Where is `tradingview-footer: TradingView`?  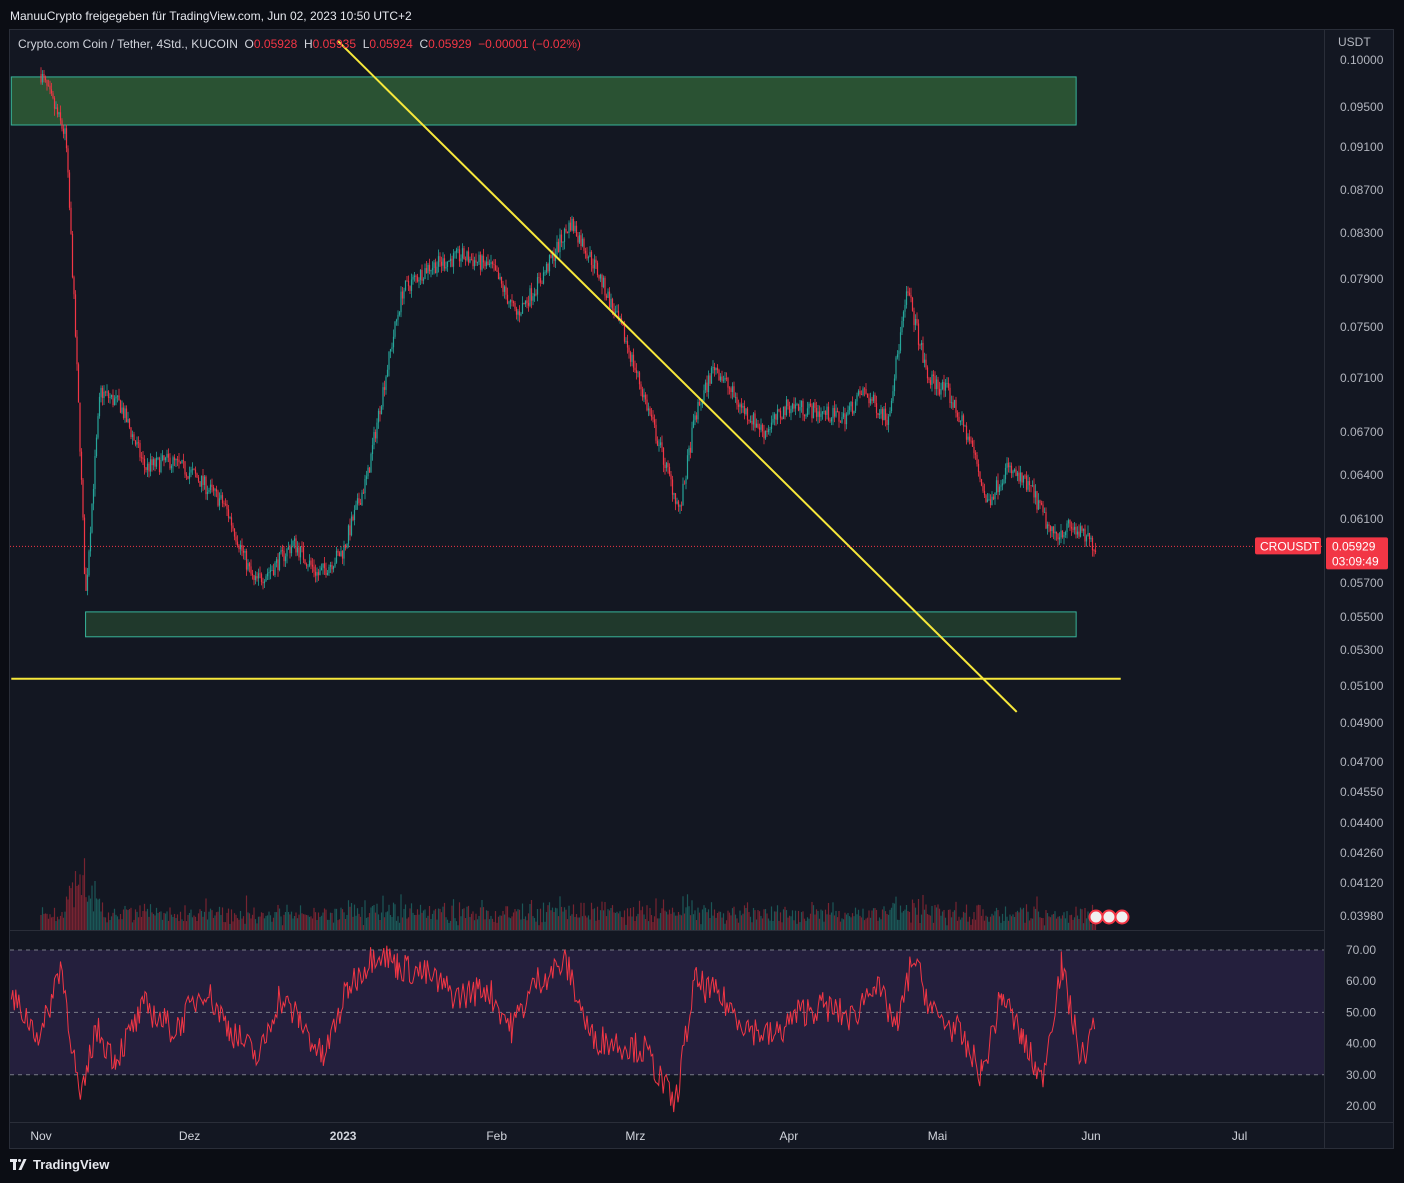 tradingview-footer: TradingView is located at coordinates (59, 1164).